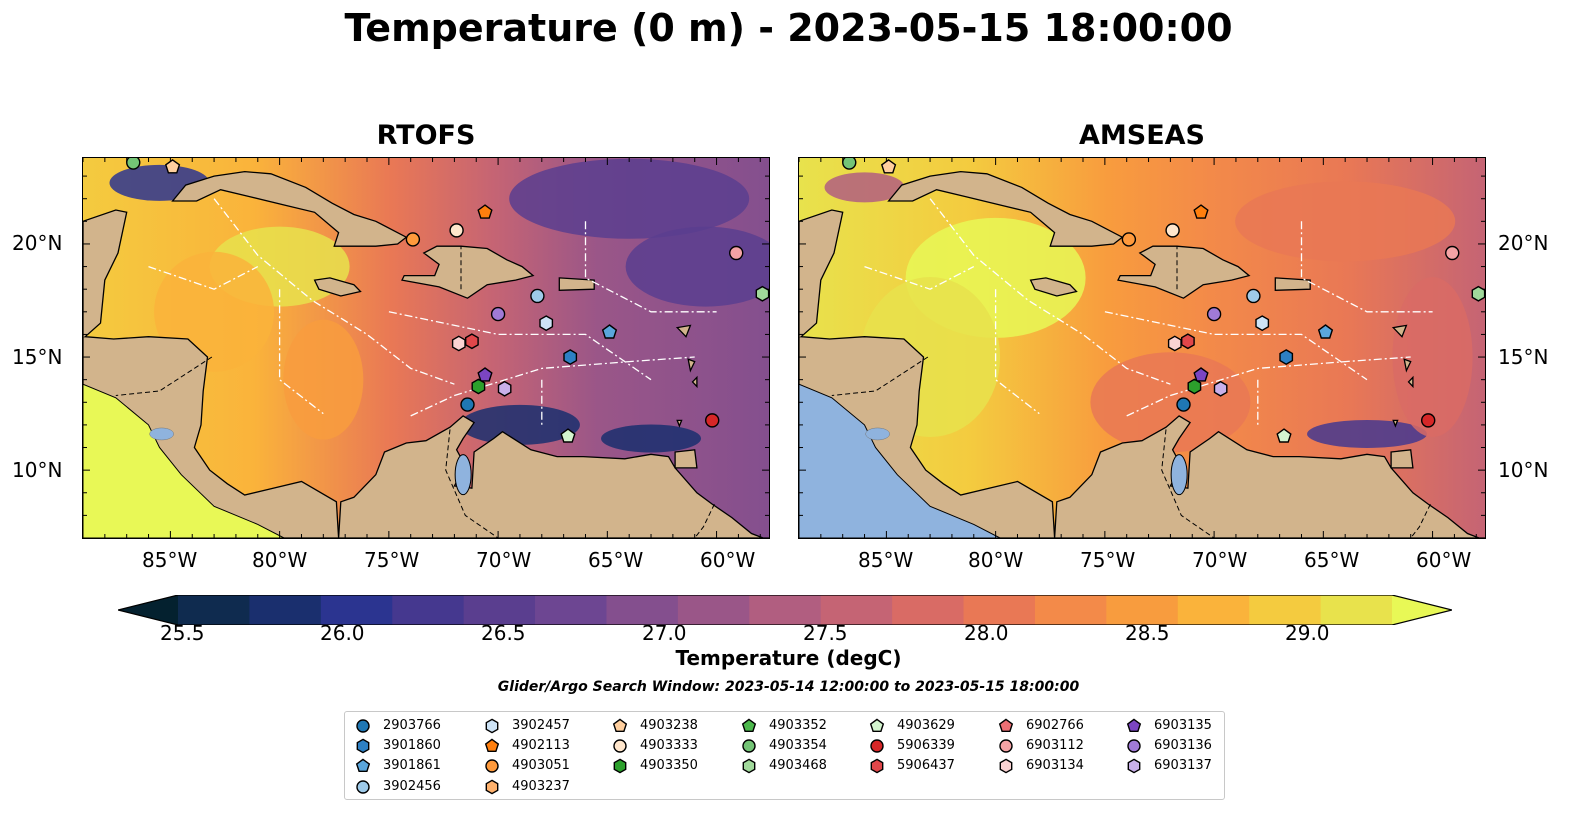 Image resolution: width=1577 pixels, height=827 pixels. Describe the element at coordinates (728, 560) in the screenshot. I see `lon-label: 60°W` at that location.